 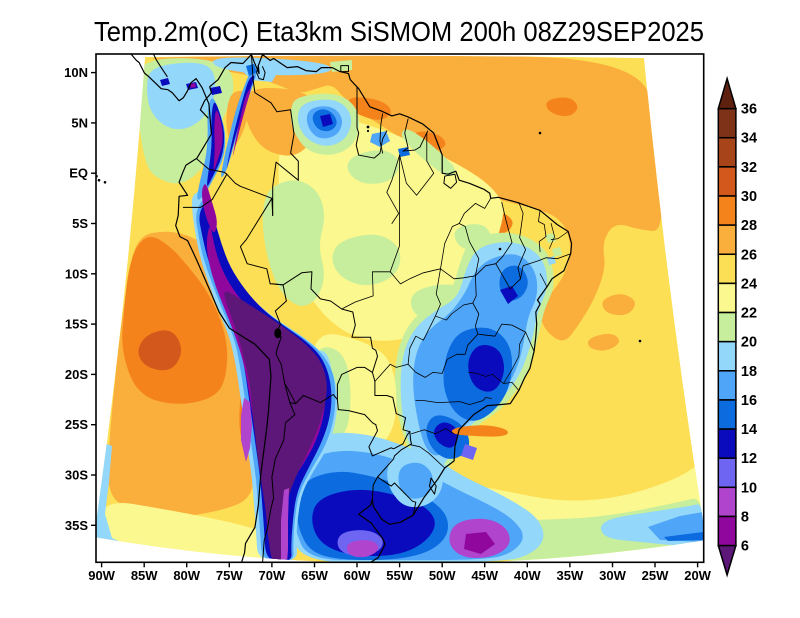 I want to click on svg-text: 35S, so click(x=76, y=525).